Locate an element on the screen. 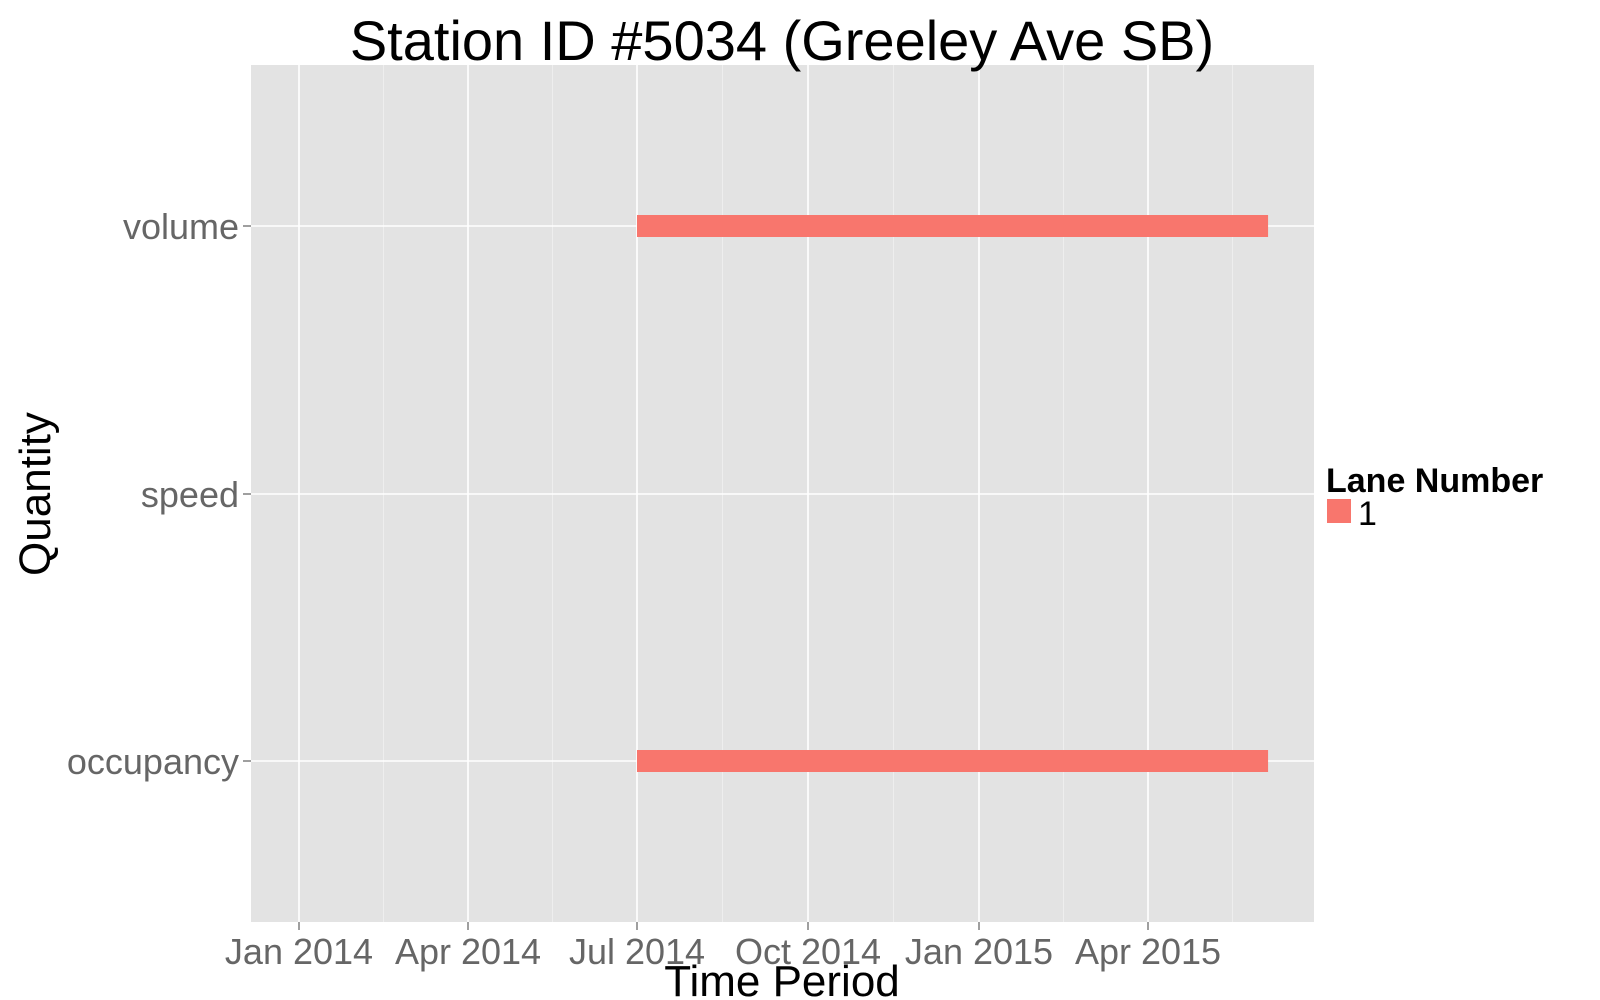 Image resolution: width=1600 pixels, height=1000 pixels. legend-title: Lane Number is located at coordinates (1434, 481).